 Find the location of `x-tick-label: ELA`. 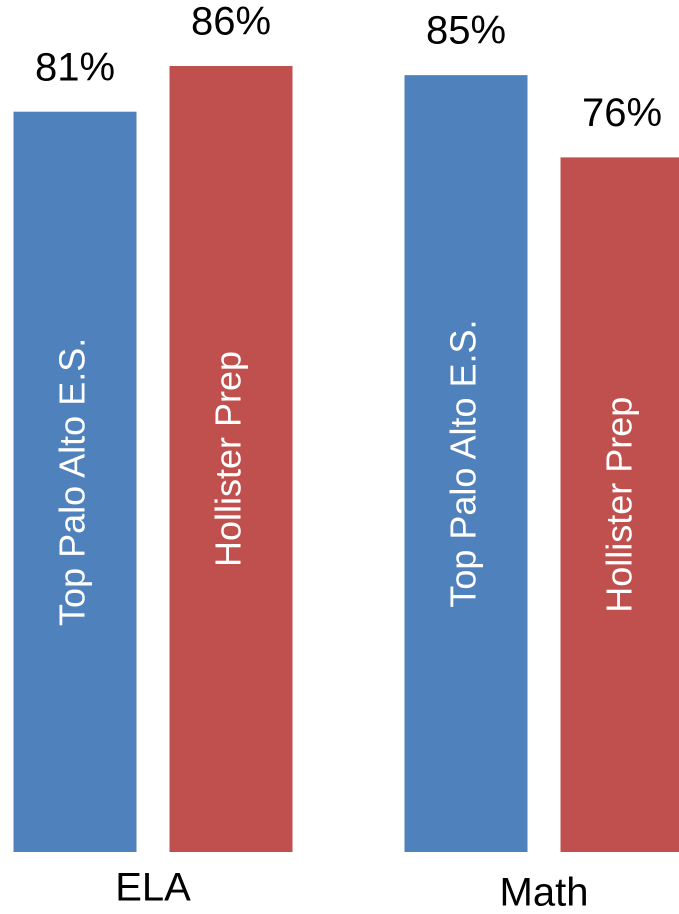

x-tick-label: ELA is located at coordinates (153, 888).